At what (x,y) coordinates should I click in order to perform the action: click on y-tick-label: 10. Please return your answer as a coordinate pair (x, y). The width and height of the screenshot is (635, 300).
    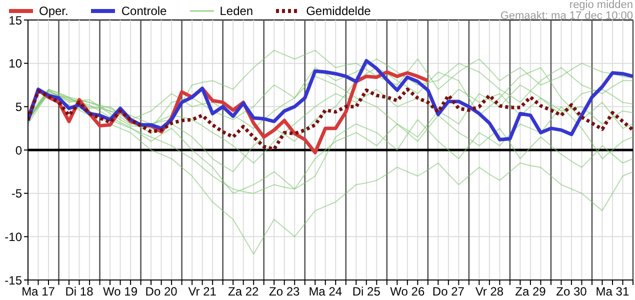
    Looking at the image, I should click on (15, 63).